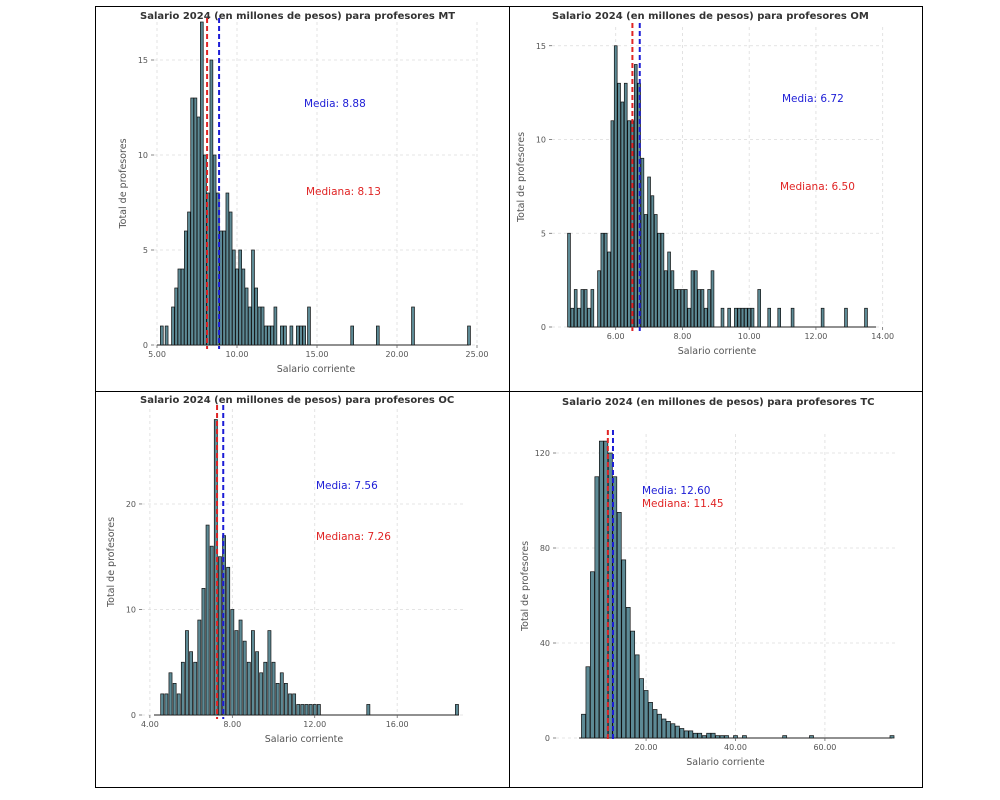  What do you see at coordinates (882, 336) in the screenshot?
I see `x-tick-label: 14.00` at bounding box center [882, 336].